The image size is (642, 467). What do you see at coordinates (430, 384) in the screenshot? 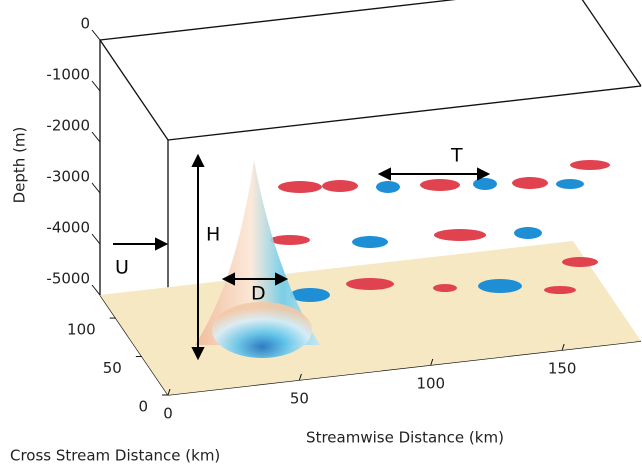
I see `x-tick-label: 100` at bounding box center [430, 384].